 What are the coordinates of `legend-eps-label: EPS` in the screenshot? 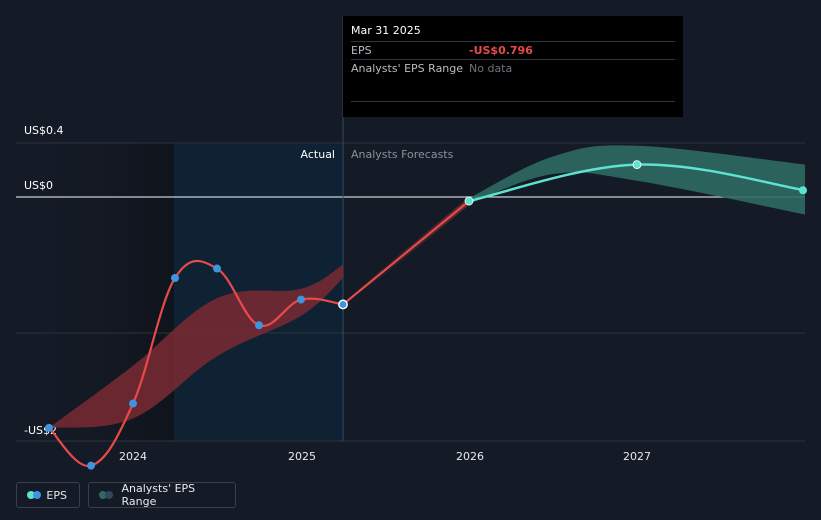 It's located at (56, 495).